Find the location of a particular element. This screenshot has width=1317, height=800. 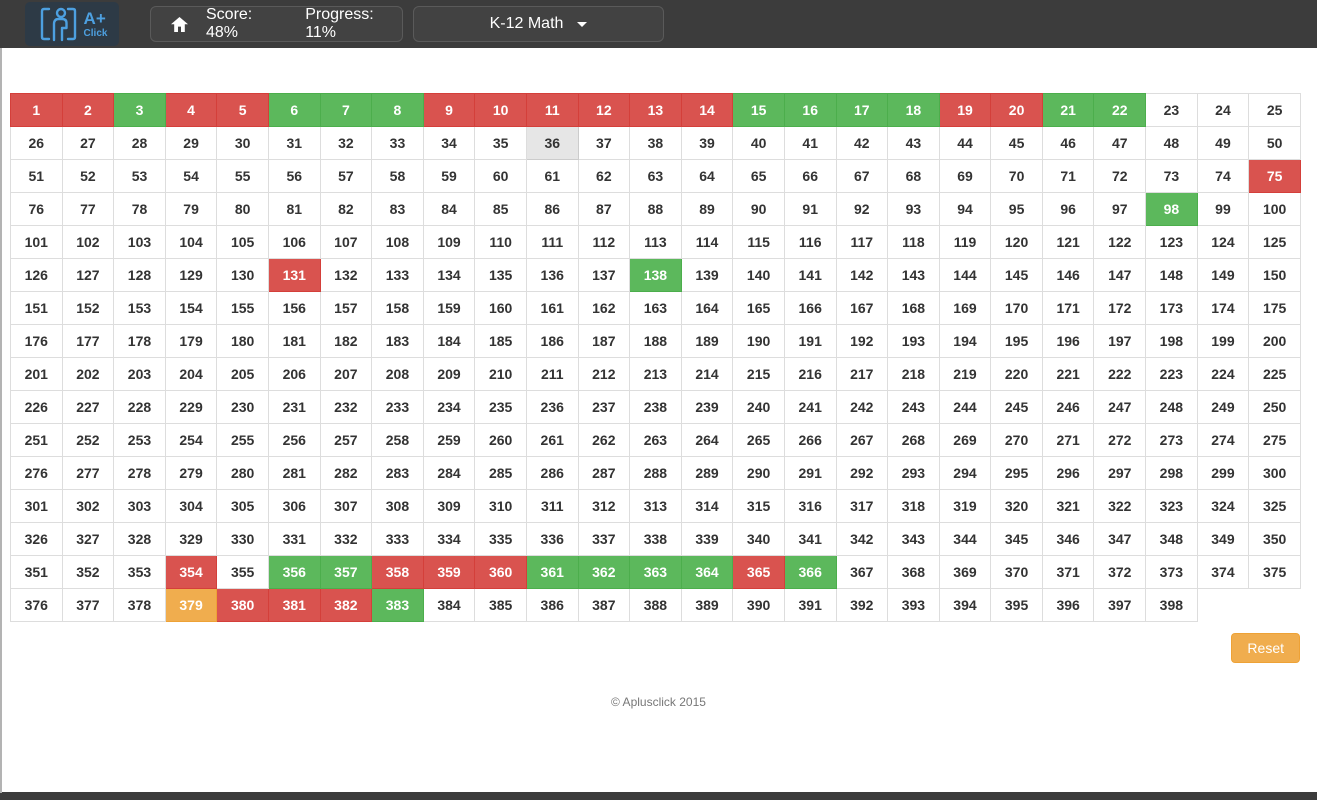

grid-cell-32: 32 is located at coordinates (346, 143).